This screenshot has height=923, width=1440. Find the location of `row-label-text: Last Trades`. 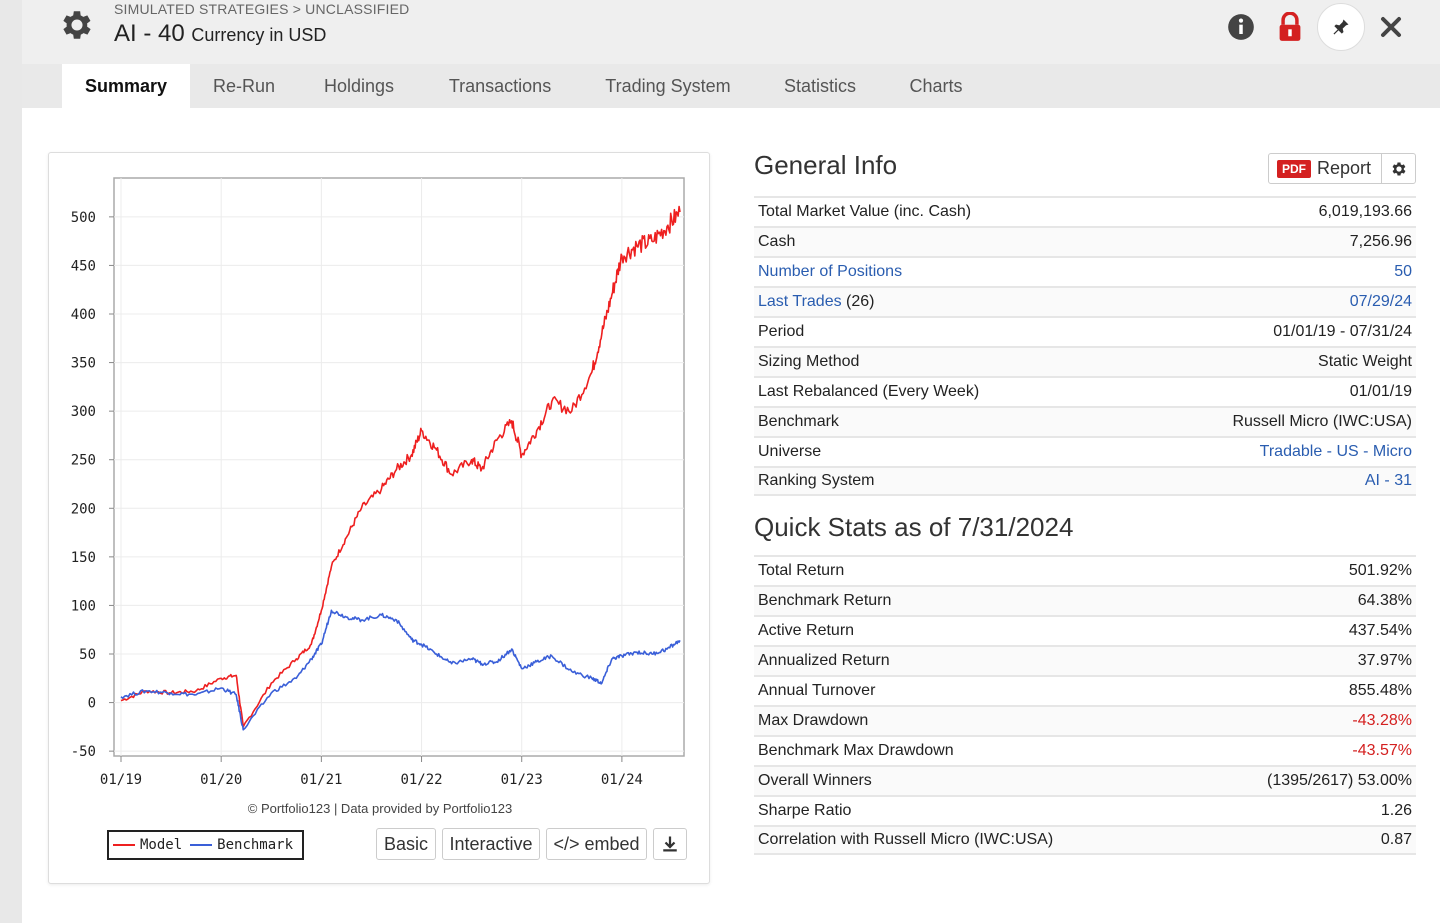

row-label-text: Last Trades is located at coordinates (800, 301).